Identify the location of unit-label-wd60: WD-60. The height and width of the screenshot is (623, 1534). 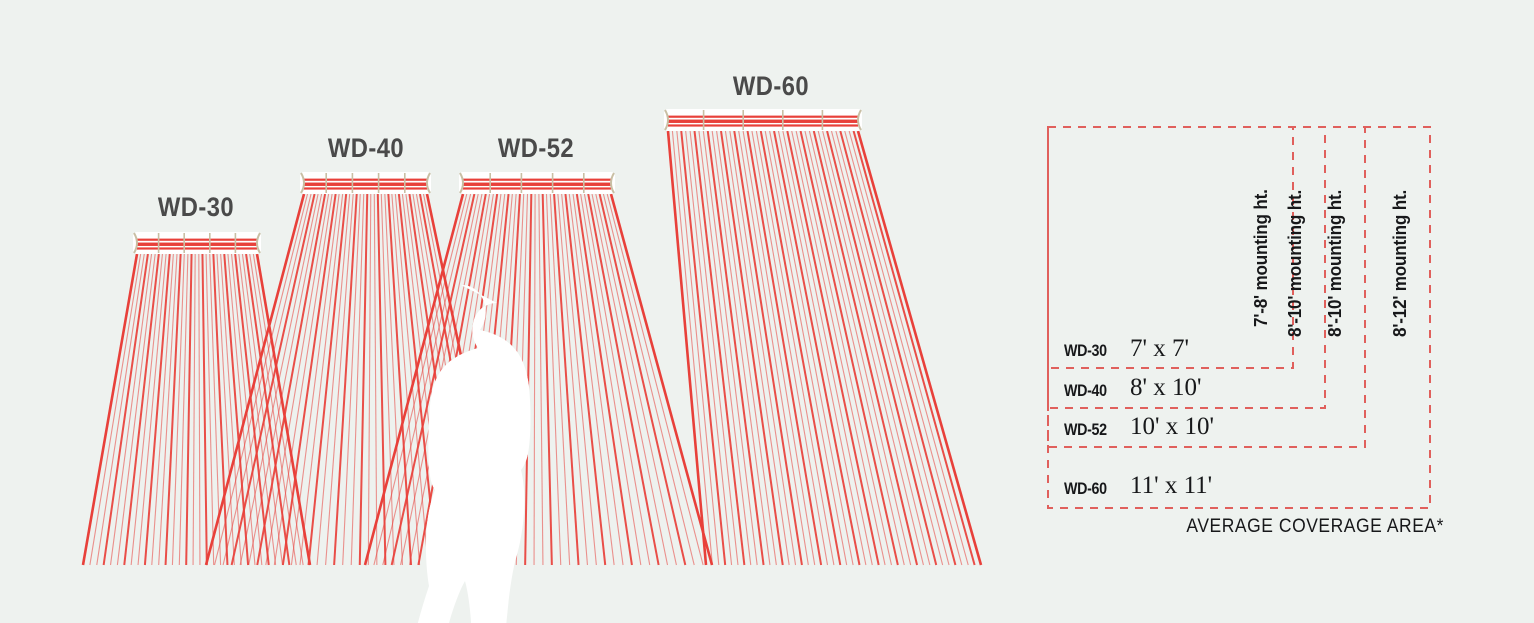
(771, 86).